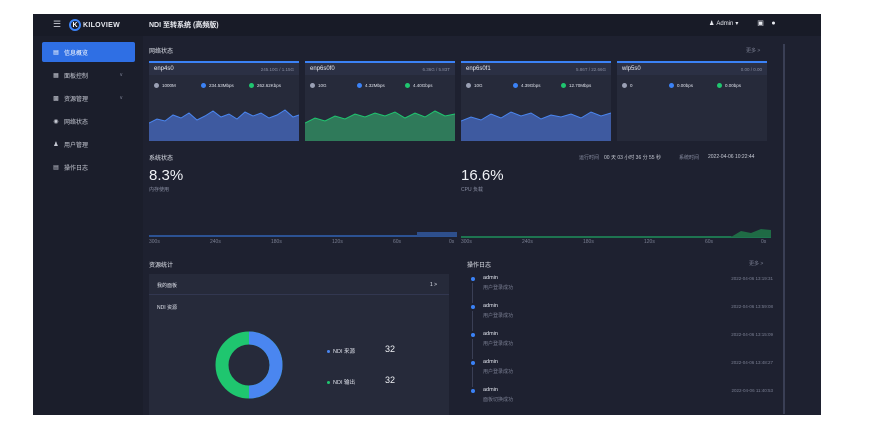 The width and height of the screenshot is (873, 445). What do you see at coordinates (719, 85) in the screenshot?
I see `download-icon` at bounding box center [719, 85].